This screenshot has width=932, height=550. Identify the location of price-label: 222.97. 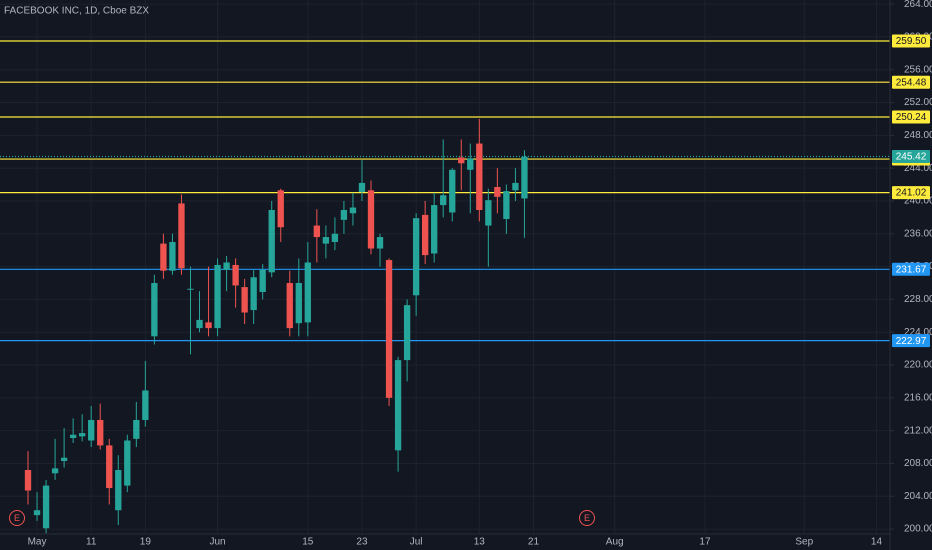
(911, 341).